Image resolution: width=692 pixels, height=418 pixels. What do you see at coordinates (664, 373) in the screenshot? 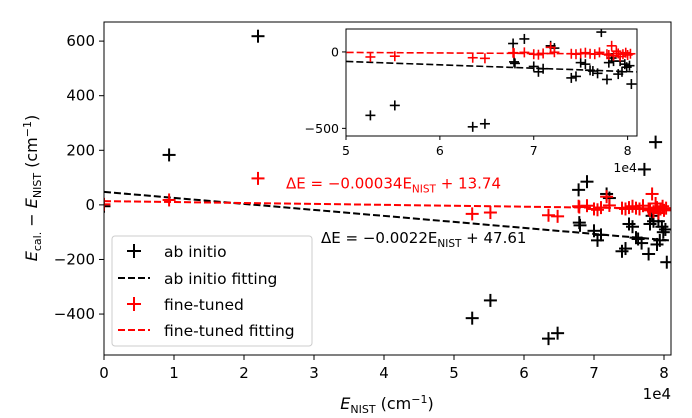
I see `x-tick-label: 8` at bounding box center [664, 373].